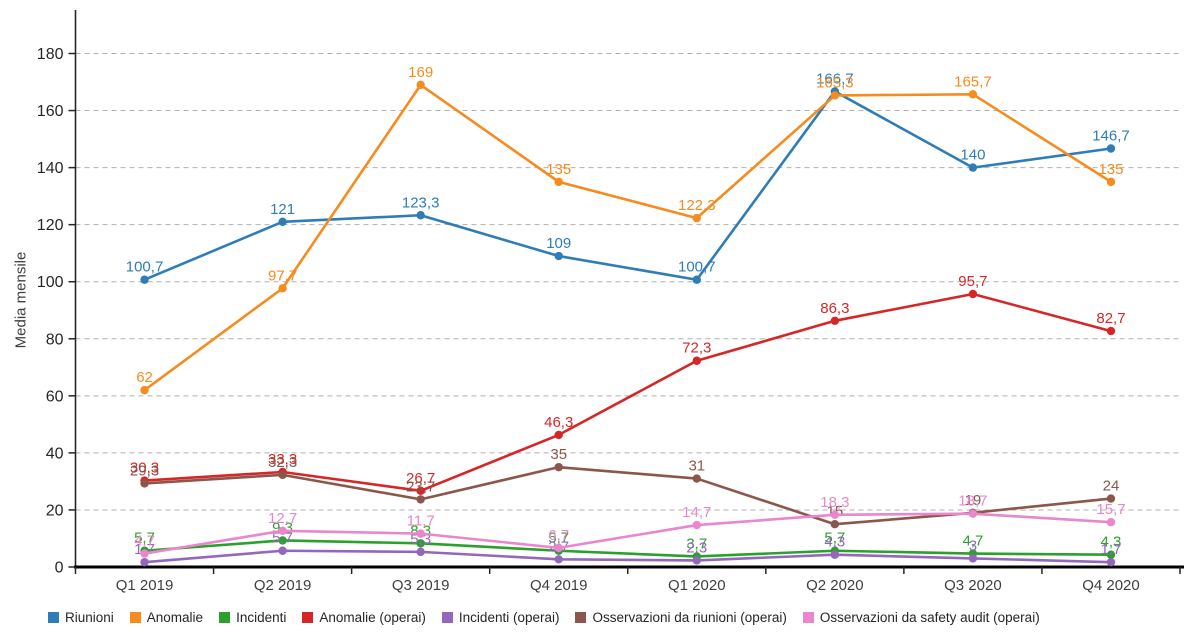 The image size is (1186, 632). Describe the element at coordinates (834, 538) in the screenshot. I see `data-label-incidenti-5: 5,7` at that location.